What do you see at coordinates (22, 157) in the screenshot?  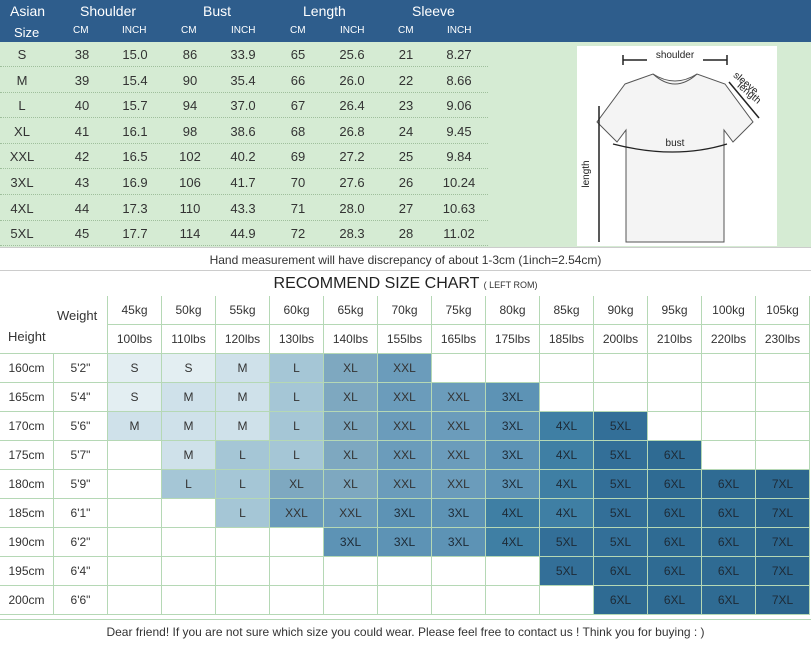 I see `size-name: XXL` at bounding box center [22, 157].